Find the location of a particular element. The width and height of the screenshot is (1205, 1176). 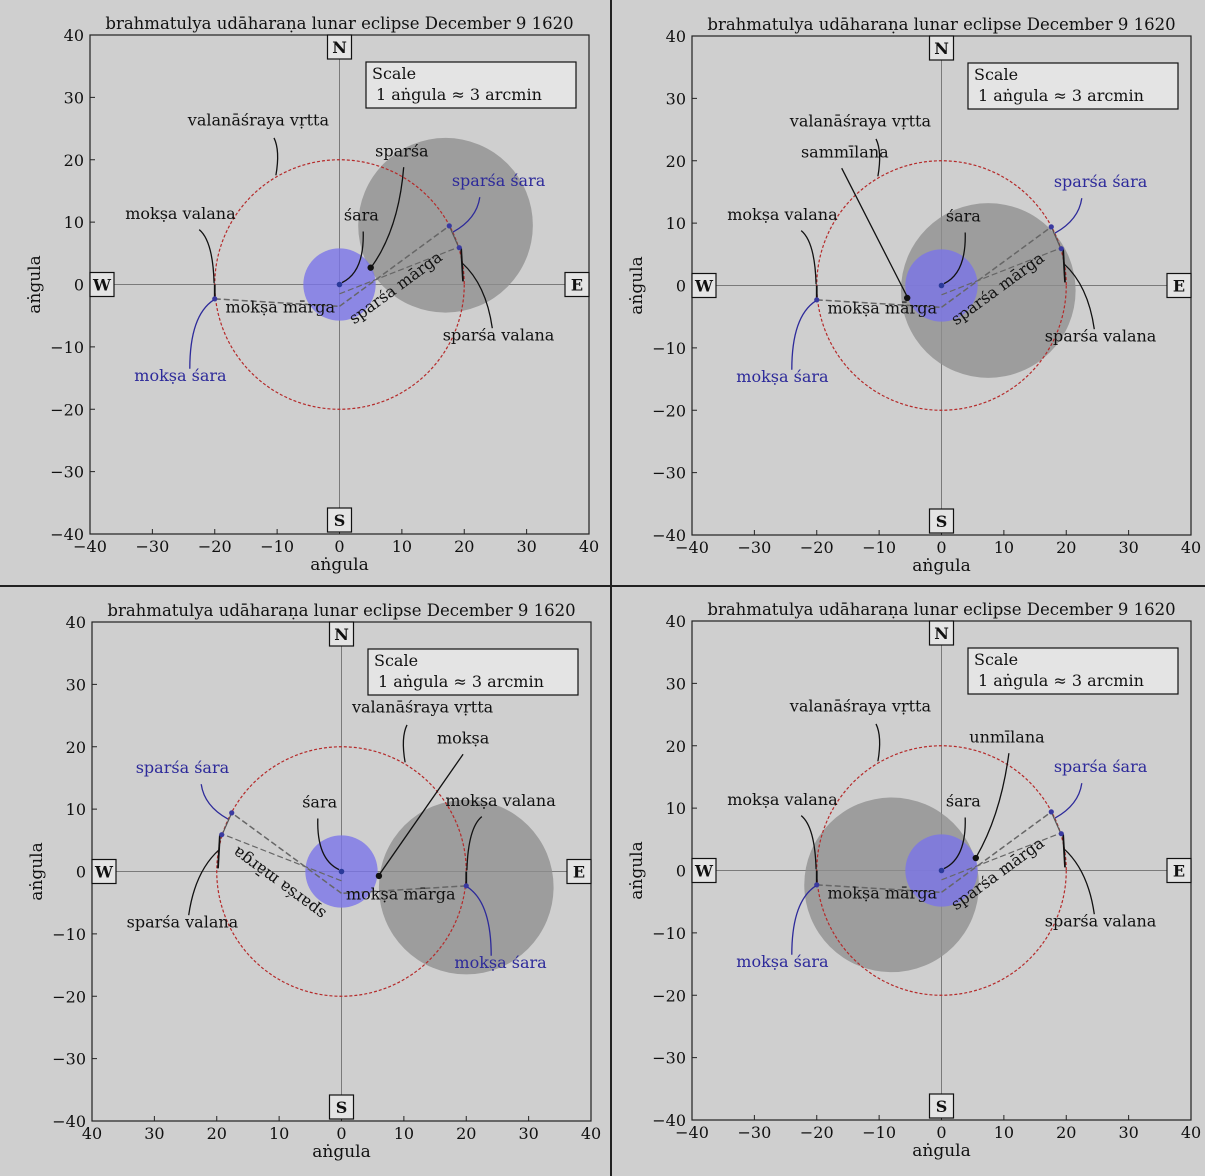

valanasraya-label: valanāśraya vṛtta is located at coordinates (860, 120).